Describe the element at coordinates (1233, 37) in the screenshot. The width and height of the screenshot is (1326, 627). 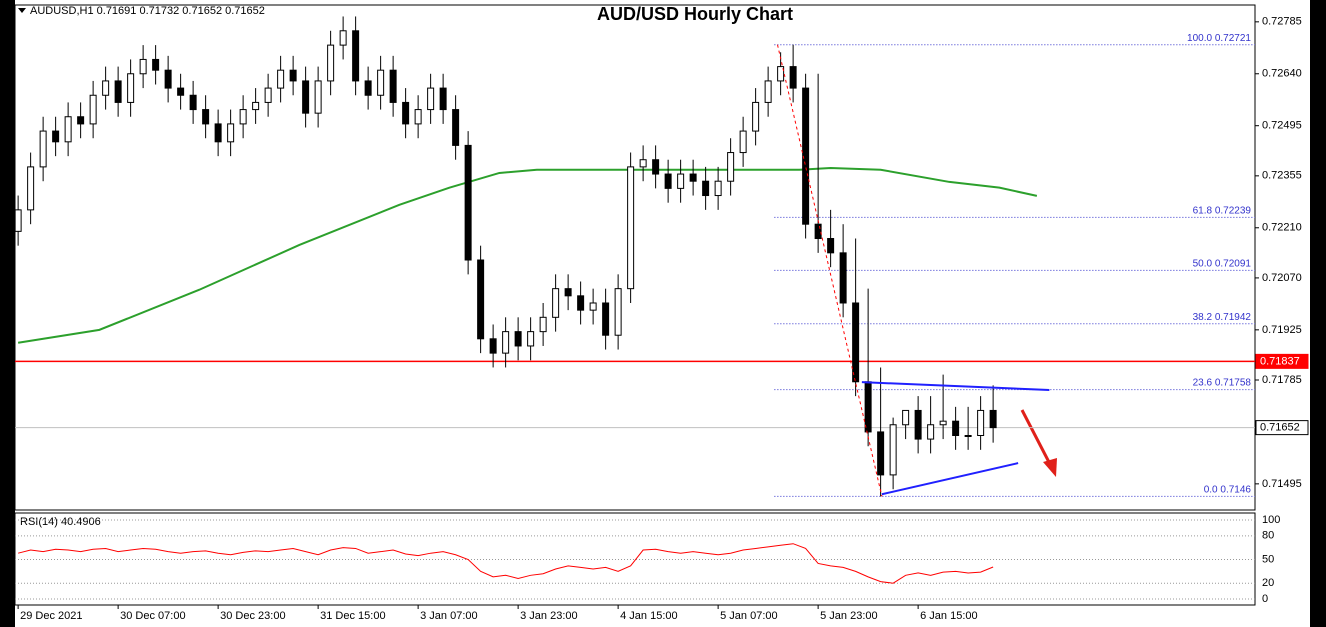
I see `fib-price: 0.72721` at that location.